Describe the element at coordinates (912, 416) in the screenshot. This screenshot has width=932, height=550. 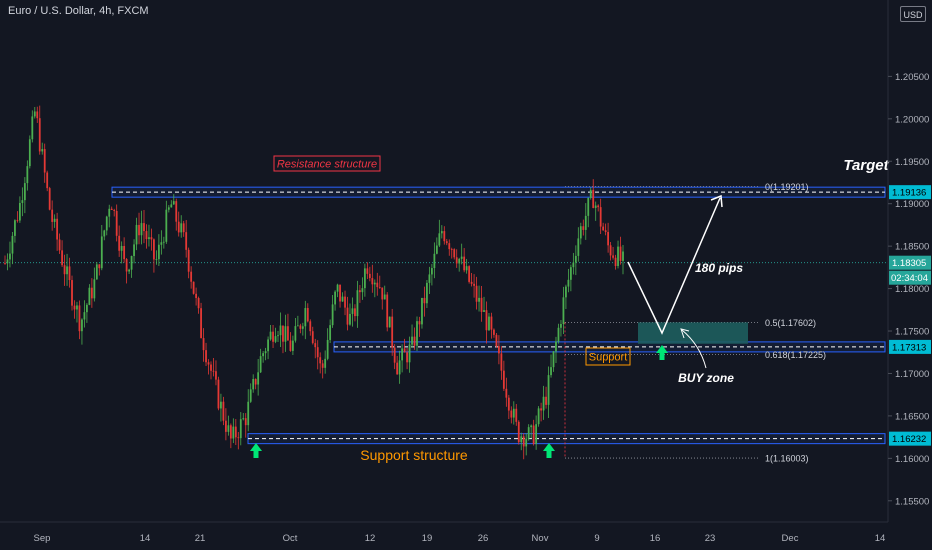
I see `y-tick-label: 1.16500` at that location.